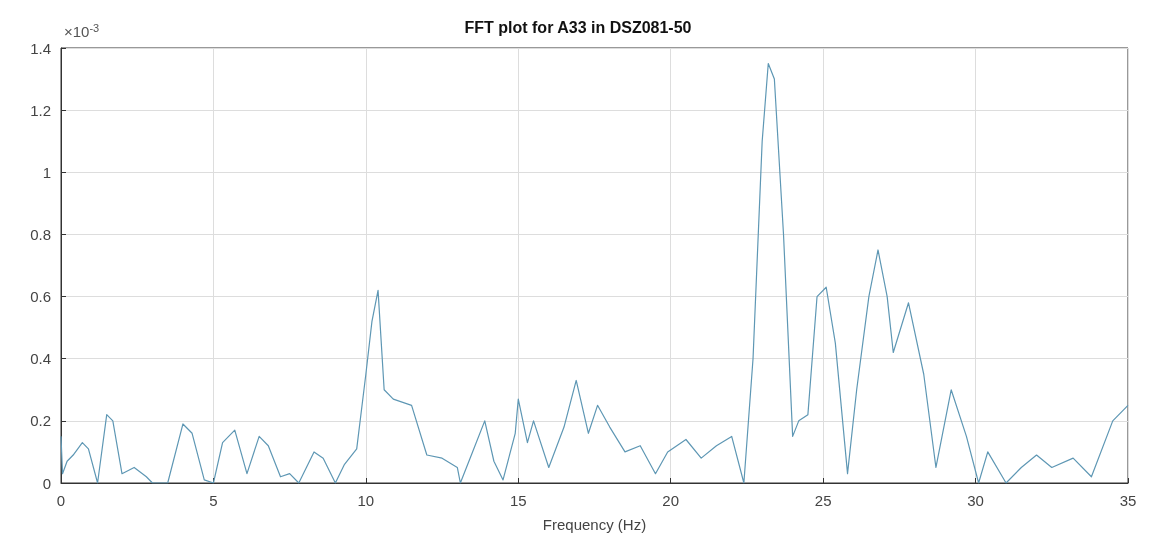 The height and width of the screenshot is (557, 1157). I want to click on x-tick-label: 25, so click(823, 500).